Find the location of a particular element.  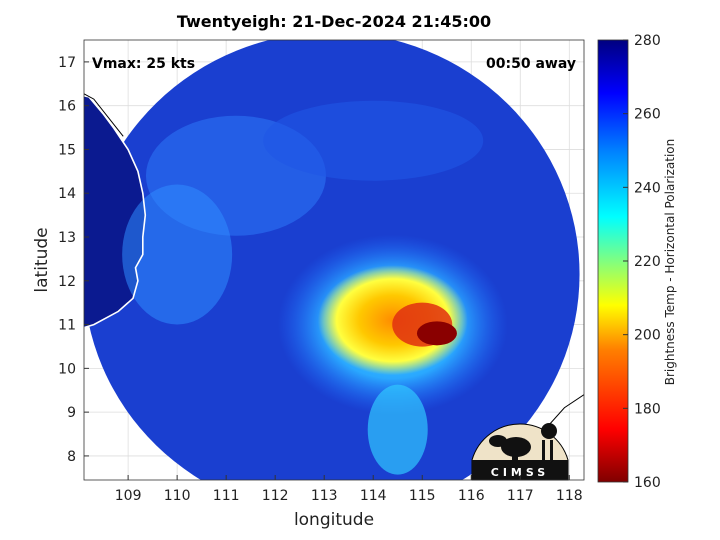

x-tick-label: 115 is located at coordinates (422, 496).